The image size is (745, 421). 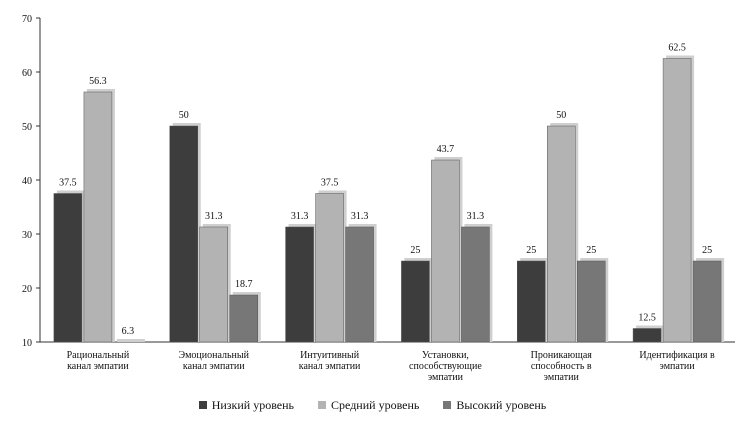 What do you see at coordinates (244, 284) in the screenshot?
I see `bar-value-label: 18.7` at bounding box center [244, 284].